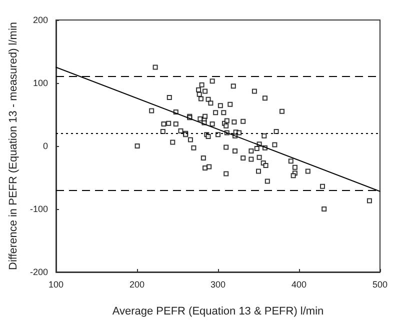  I want to click on y-tick-label: 200, so click(40, 20).